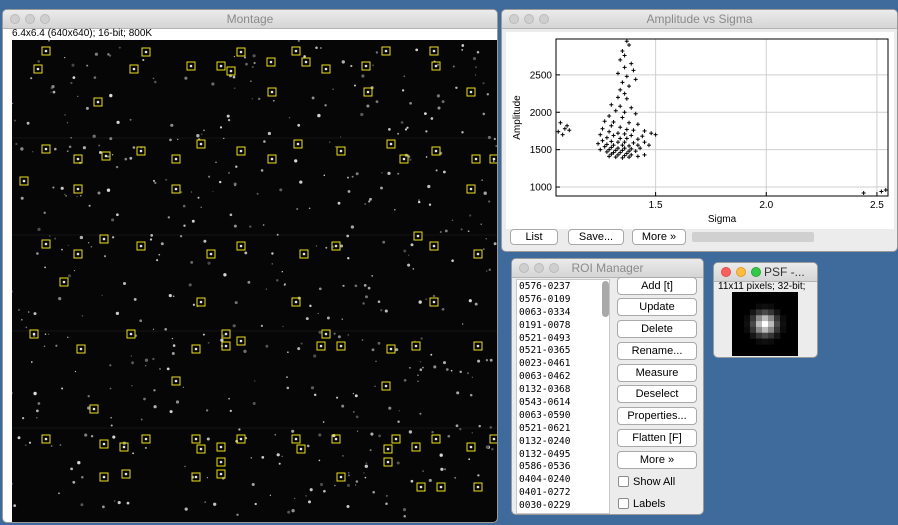  Describe the element at coordinates (545, 403) in the screenshot. I see `roi-list-item: 0543-0614` at that location.